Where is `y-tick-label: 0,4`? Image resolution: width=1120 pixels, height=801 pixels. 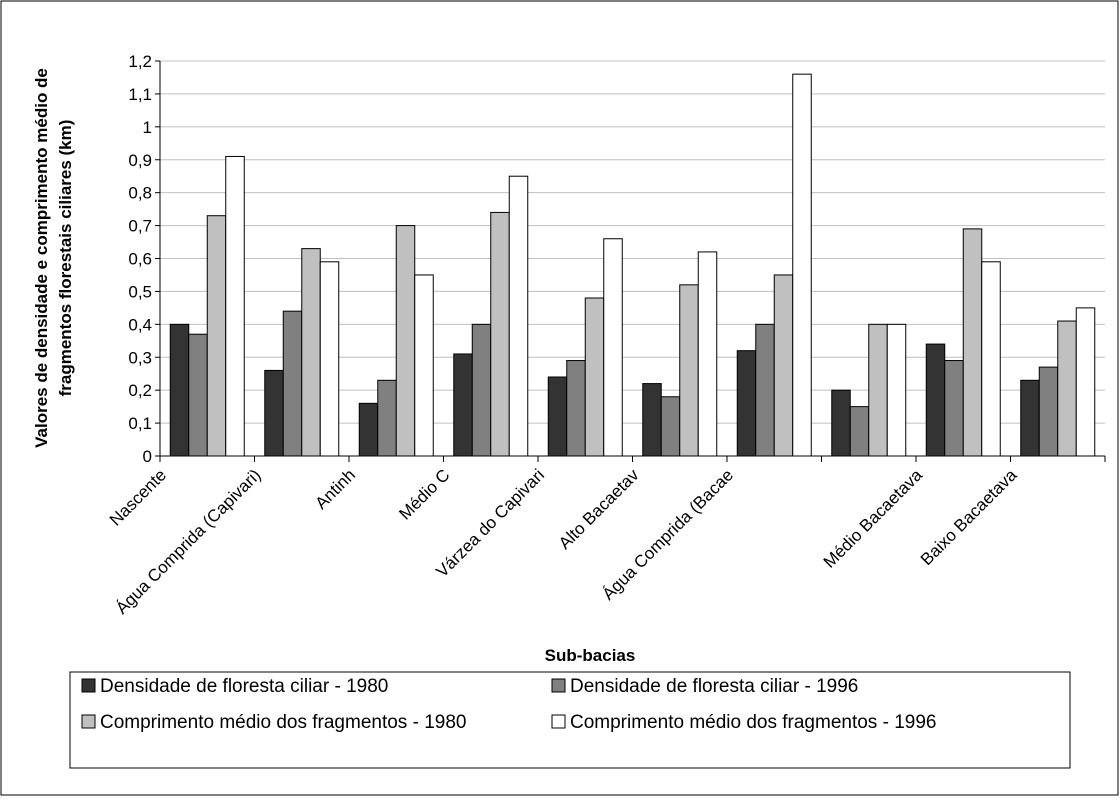
y-tick-label: 0,4 is located at coordinates (140, 324).